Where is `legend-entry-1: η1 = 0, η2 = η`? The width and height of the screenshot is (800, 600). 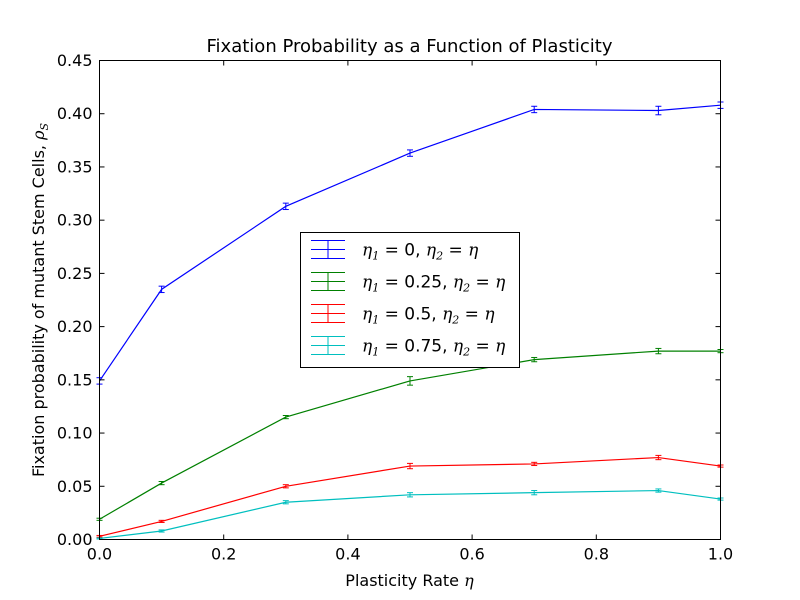
legend-entry-1: η1 = 0, η2 = η is located at coordinates (395, 251).